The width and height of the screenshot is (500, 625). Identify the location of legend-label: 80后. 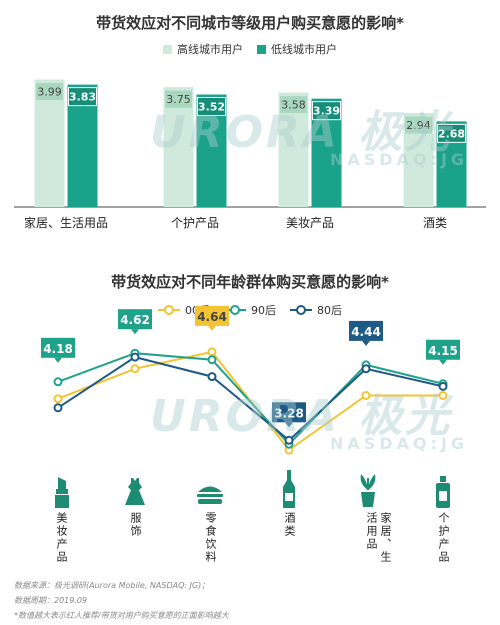
(329, 310).